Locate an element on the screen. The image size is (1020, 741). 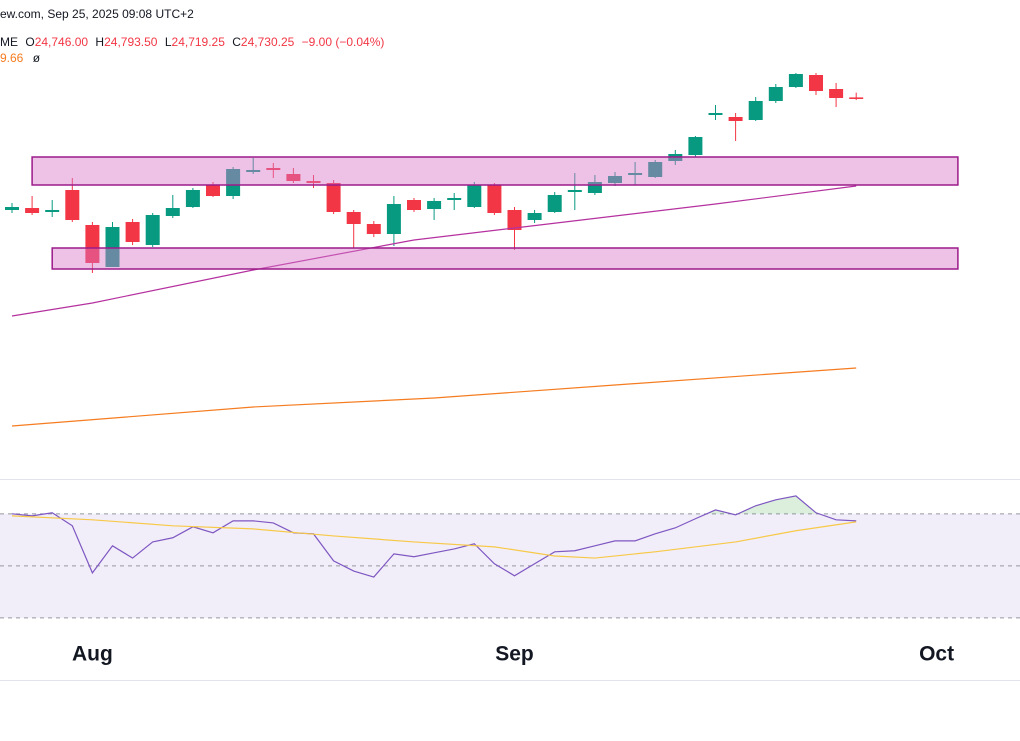
indicator-value: 9.66 is located at coordinates (12, 58).